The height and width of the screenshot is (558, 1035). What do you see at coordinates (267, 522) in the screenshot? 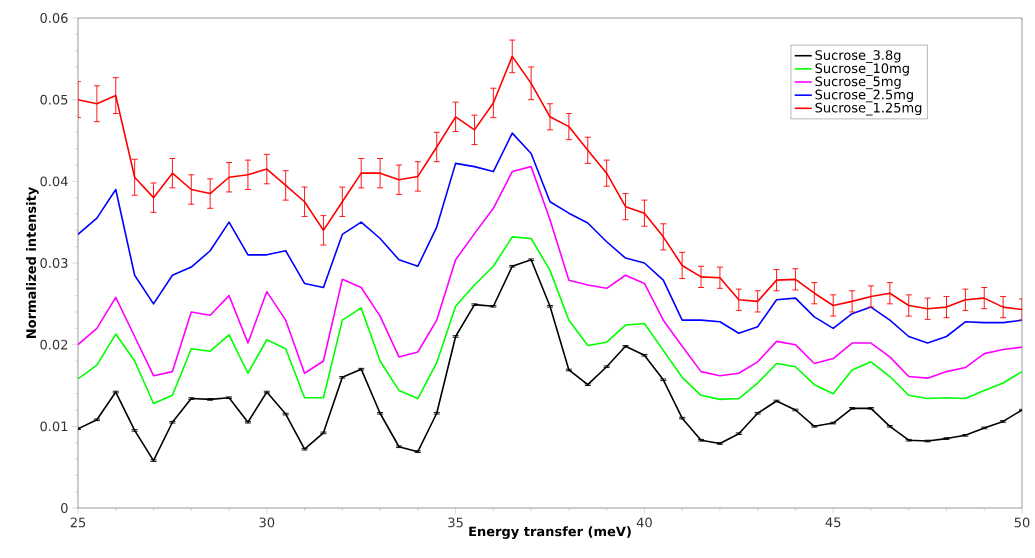
I see `x-tick-label: 30` at bounding box center [267, 522].